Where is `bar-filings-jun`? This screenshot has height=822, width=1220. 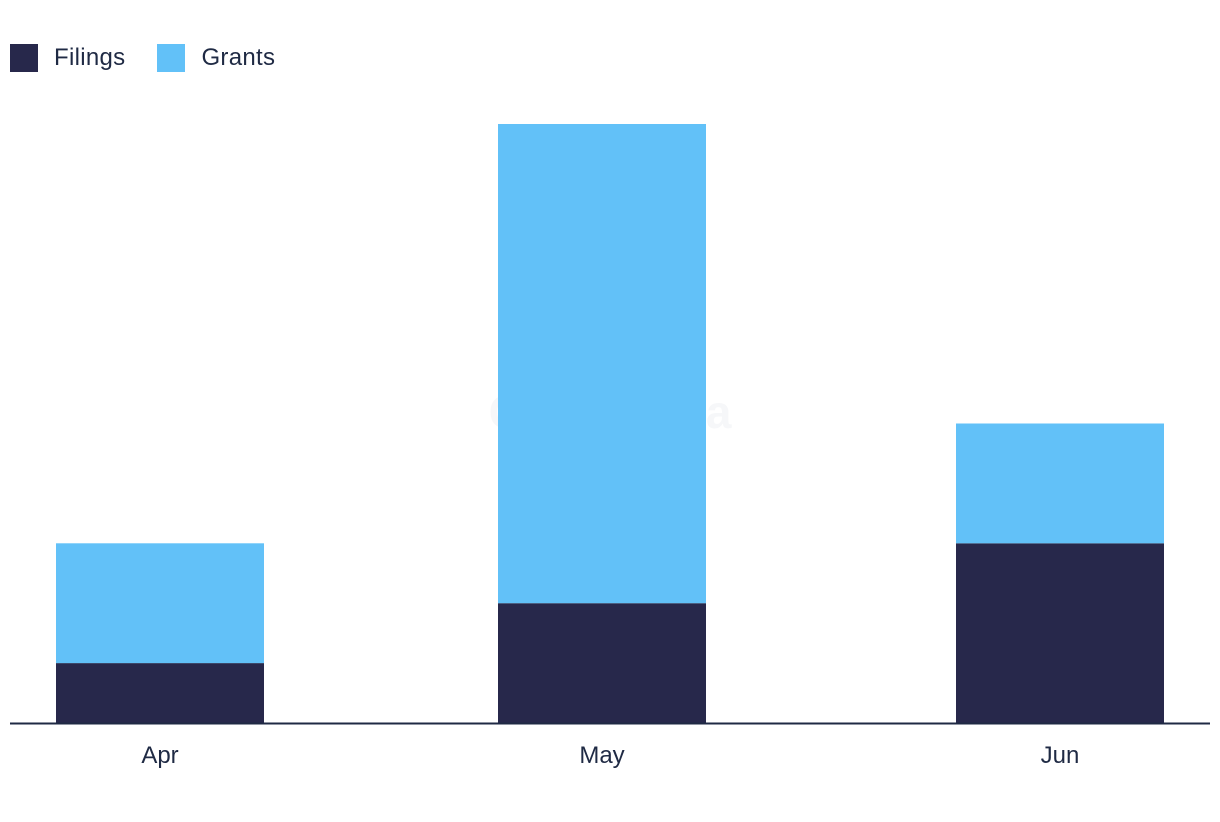
bar-filings-jun is located at coordinates (1060, 633).